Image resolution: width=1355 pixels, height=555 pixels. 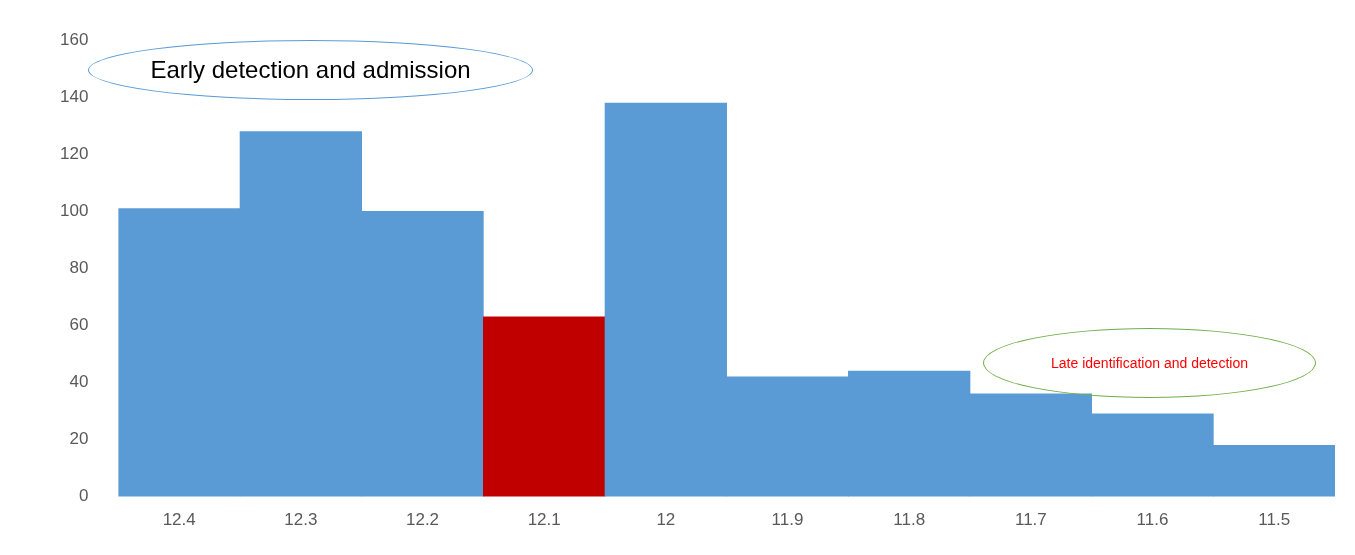 I want to click on y-tick-label: 120, so click(x=74, y=153).